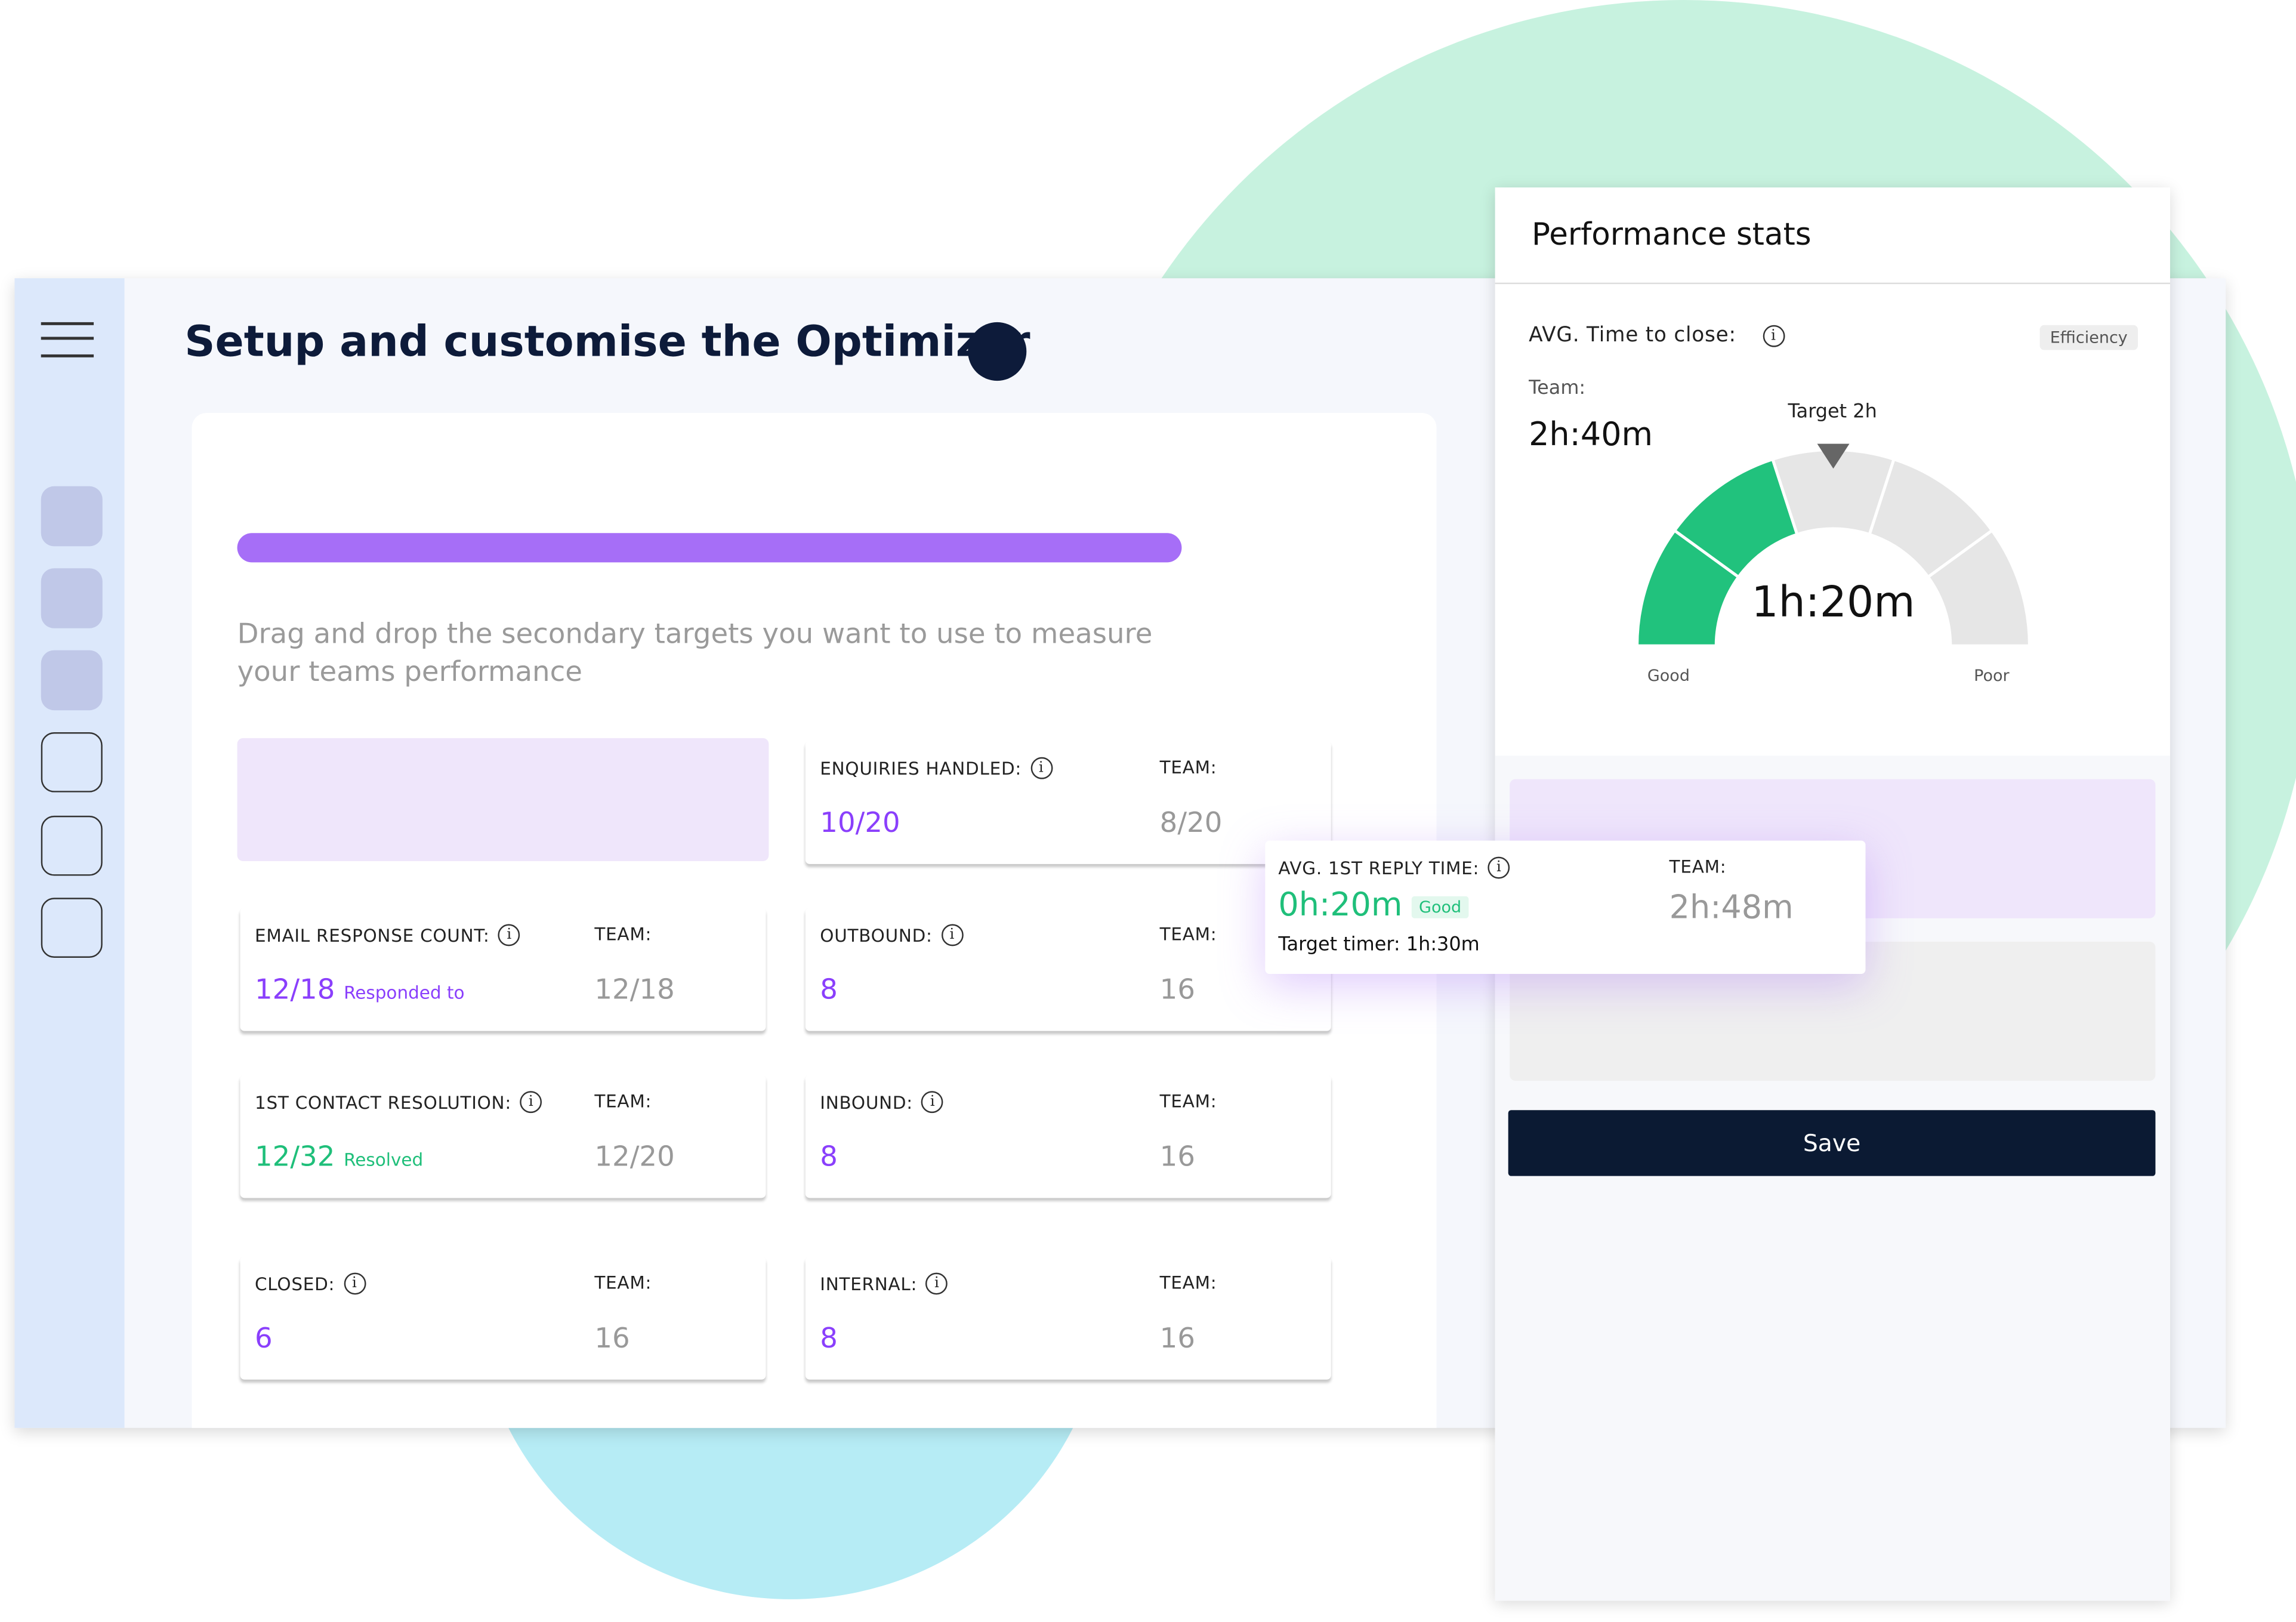  What do you see at coordinates (997, 351) in the screenshot?
I see `logo` at bounding box center [997, 351].